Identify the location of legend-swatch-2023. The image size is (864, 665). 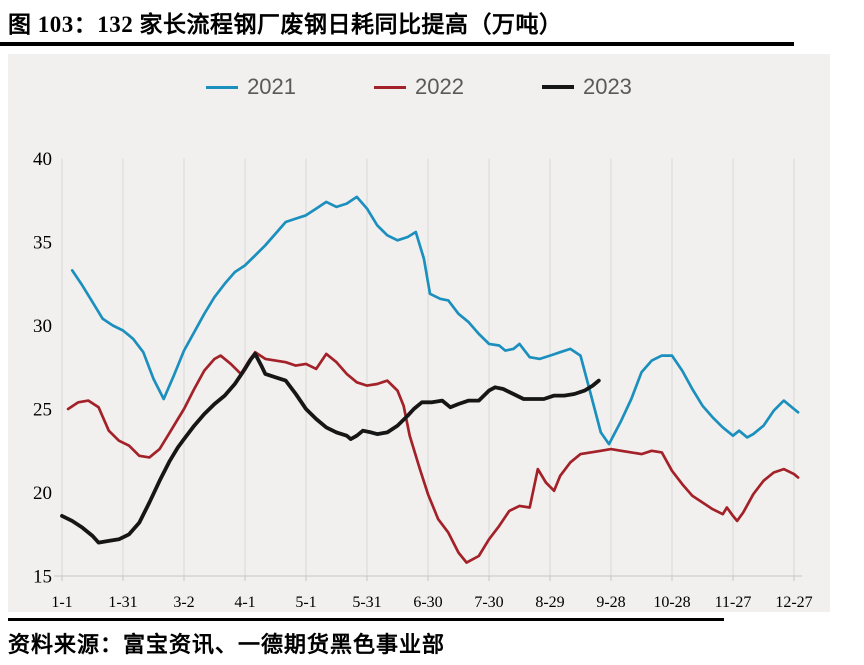
(557, 87).